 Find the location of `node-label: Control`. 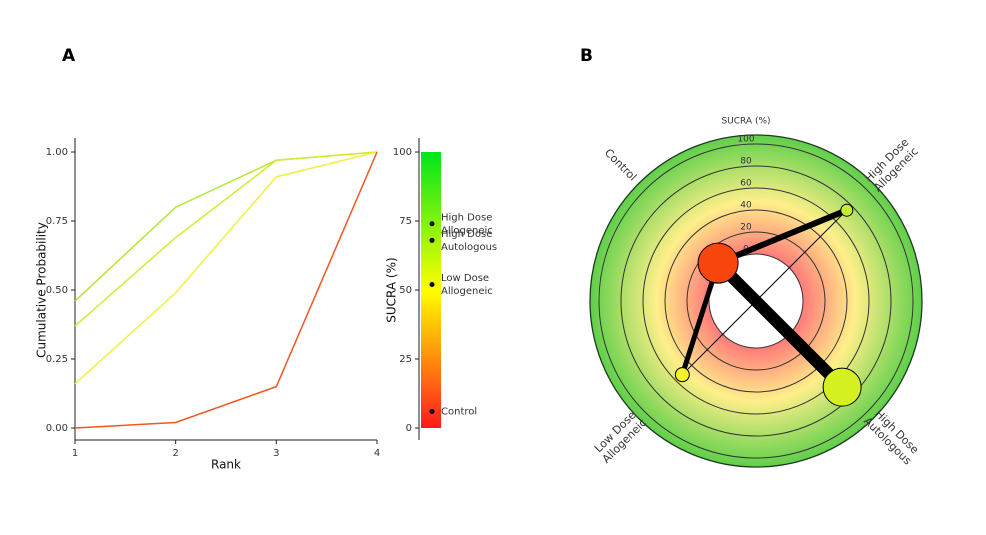

node-label: Control is located at coordinates (620, 164).